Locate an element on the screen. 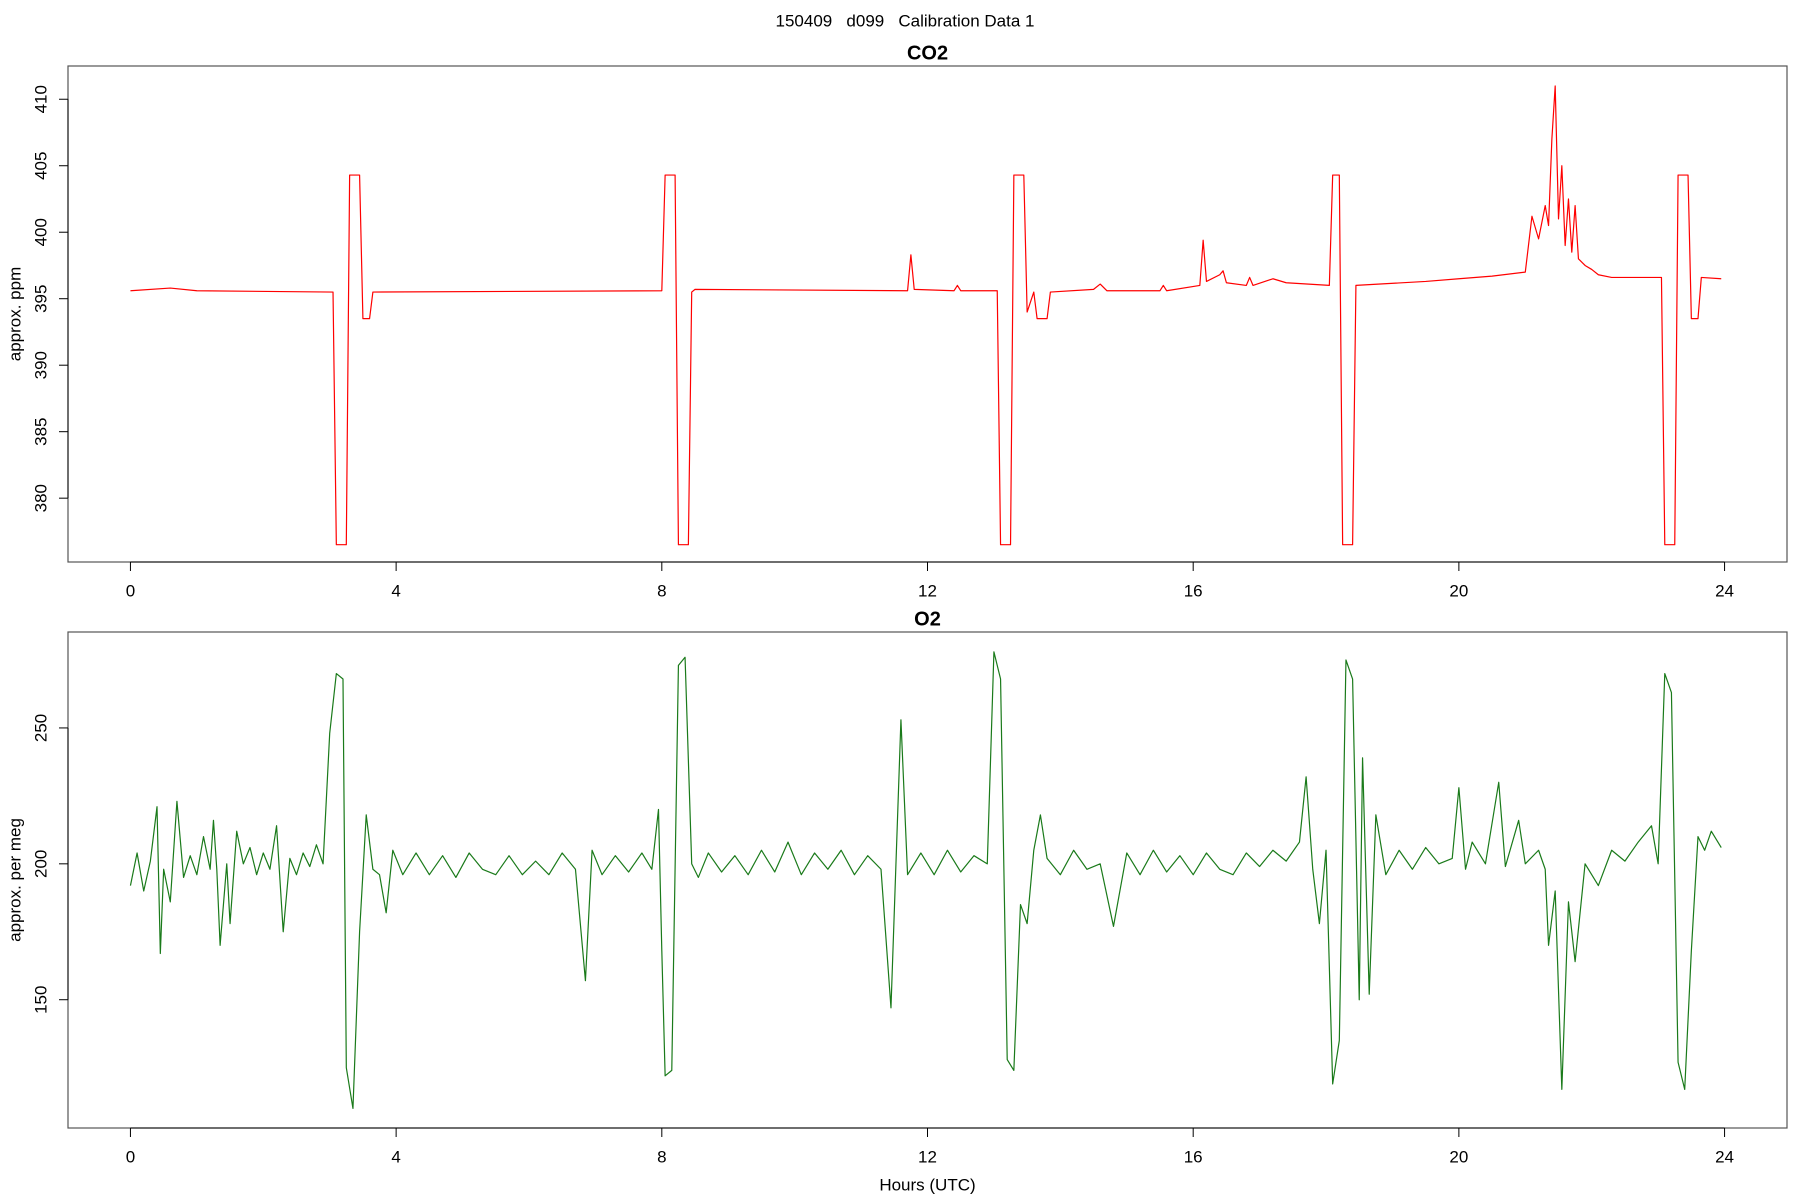  chart-title: CO2 is located at coordinates (927, 53).